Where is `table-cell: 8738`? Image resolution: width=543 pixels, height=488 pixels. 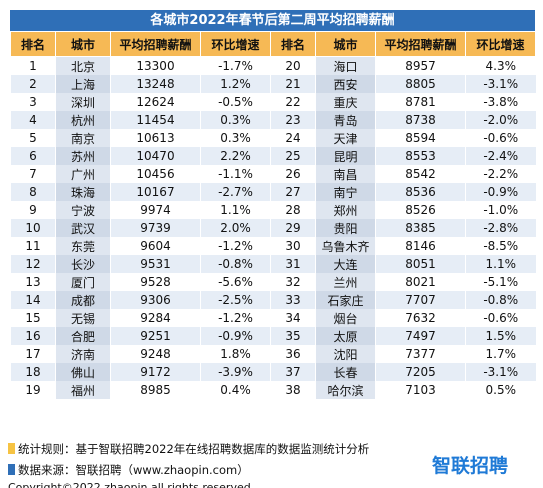
table-cell: 8738 is located at coordinates (420, 120).